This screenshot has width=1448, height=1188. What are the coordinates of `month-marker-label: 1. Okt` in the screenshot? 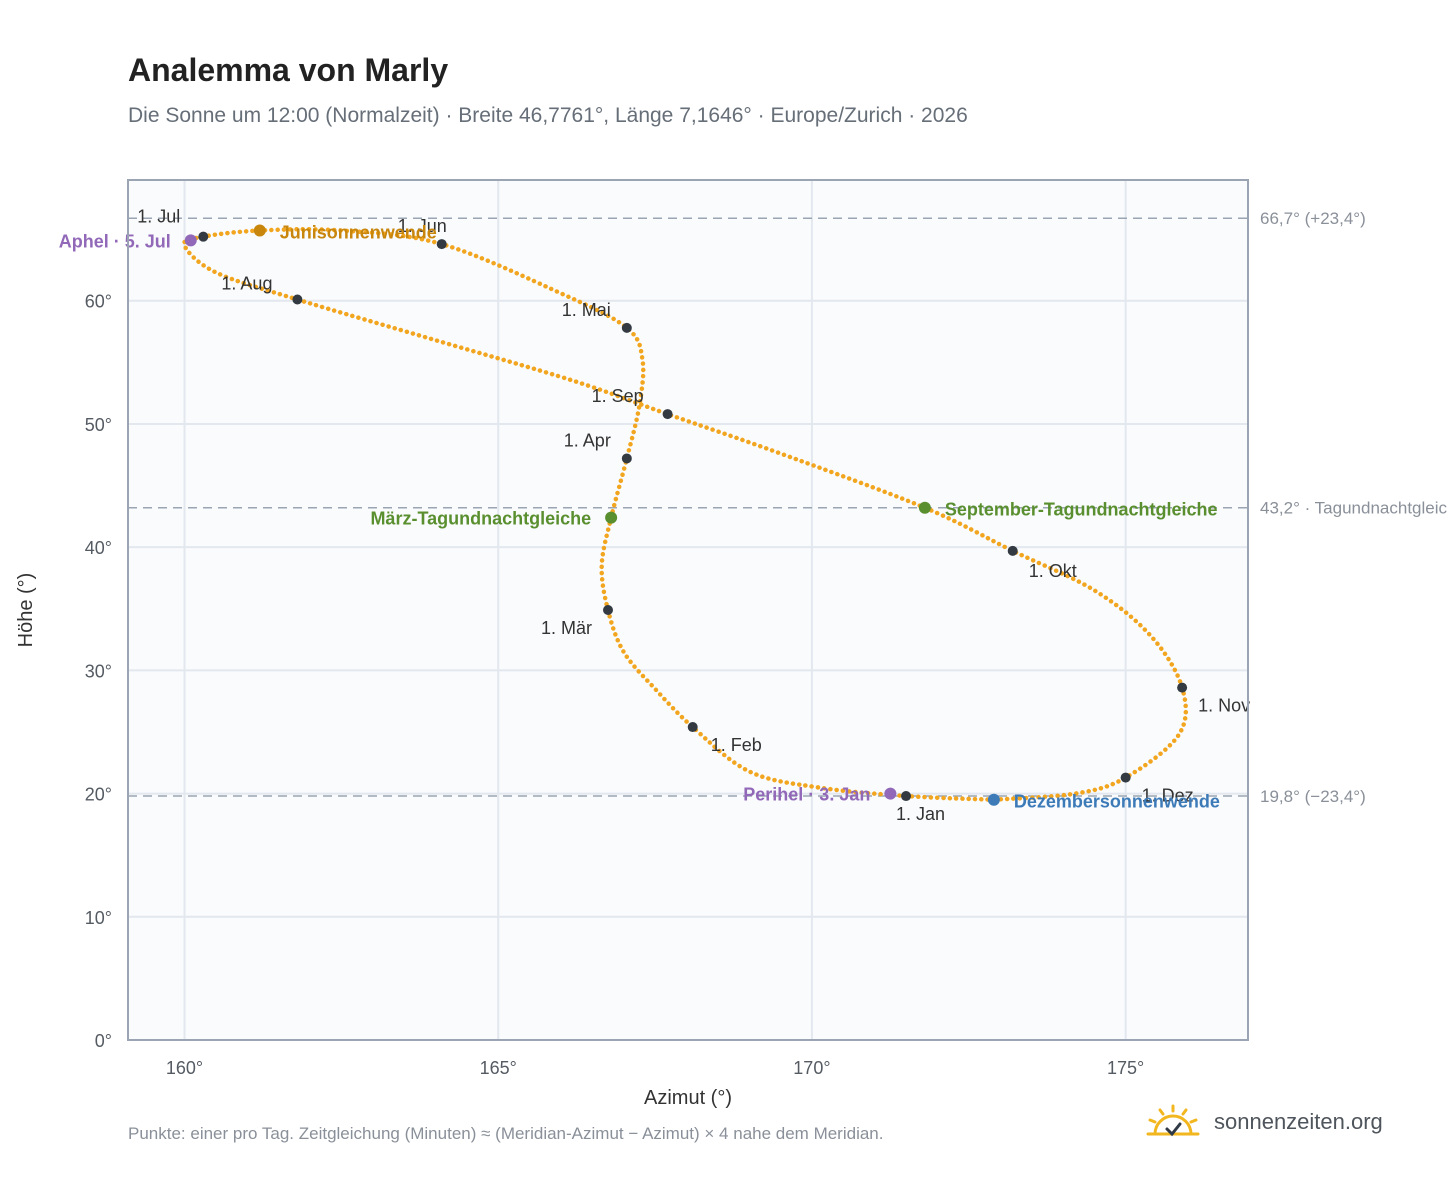 It's located at (1053, 571).